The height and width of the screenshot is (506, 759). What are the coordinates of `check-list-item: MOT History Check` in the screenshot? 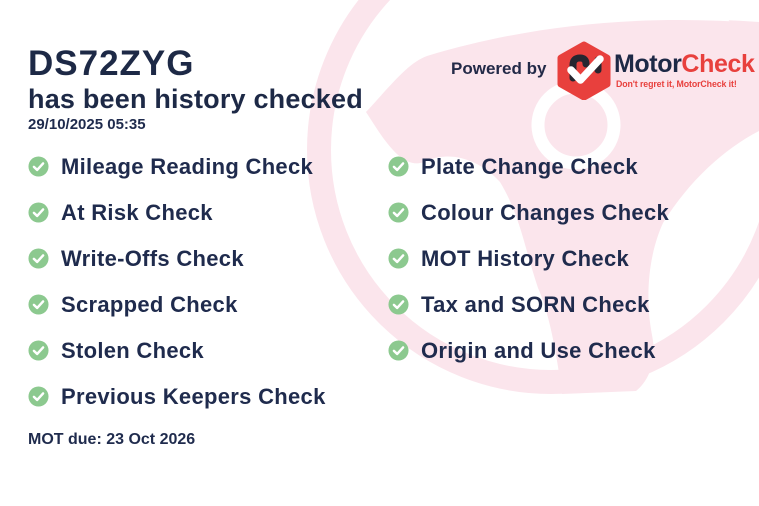 It's located at (528, 258).